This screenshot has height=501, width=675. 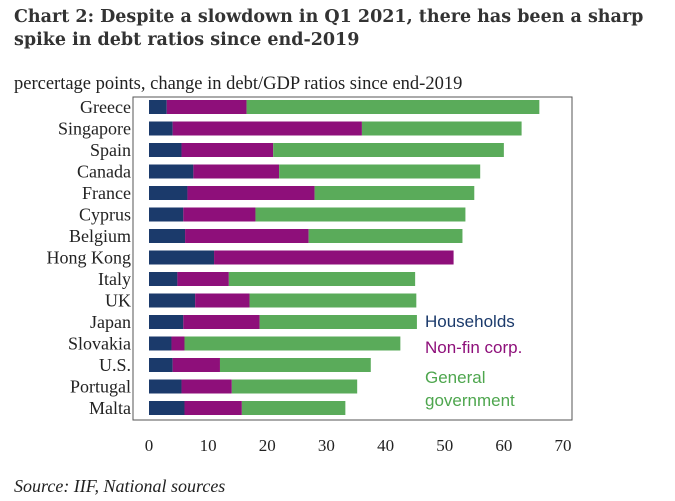 I want to click on category-label-singapore: Singapore, so click(x=94, y=129).